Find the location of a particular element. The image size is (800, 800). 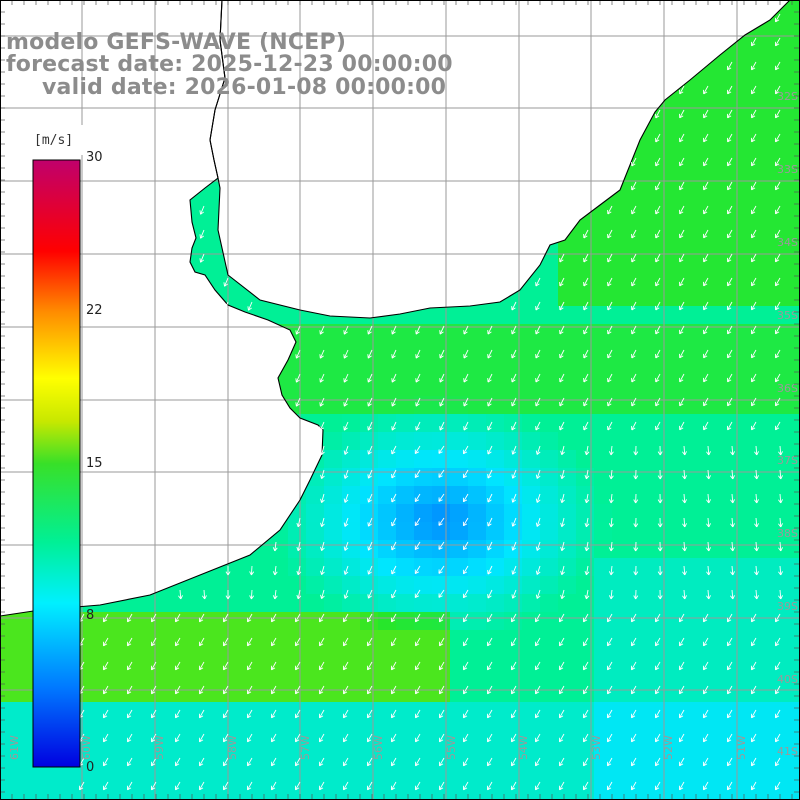

colorbar-tick-15: 15 is located at coordinates (94, 463).